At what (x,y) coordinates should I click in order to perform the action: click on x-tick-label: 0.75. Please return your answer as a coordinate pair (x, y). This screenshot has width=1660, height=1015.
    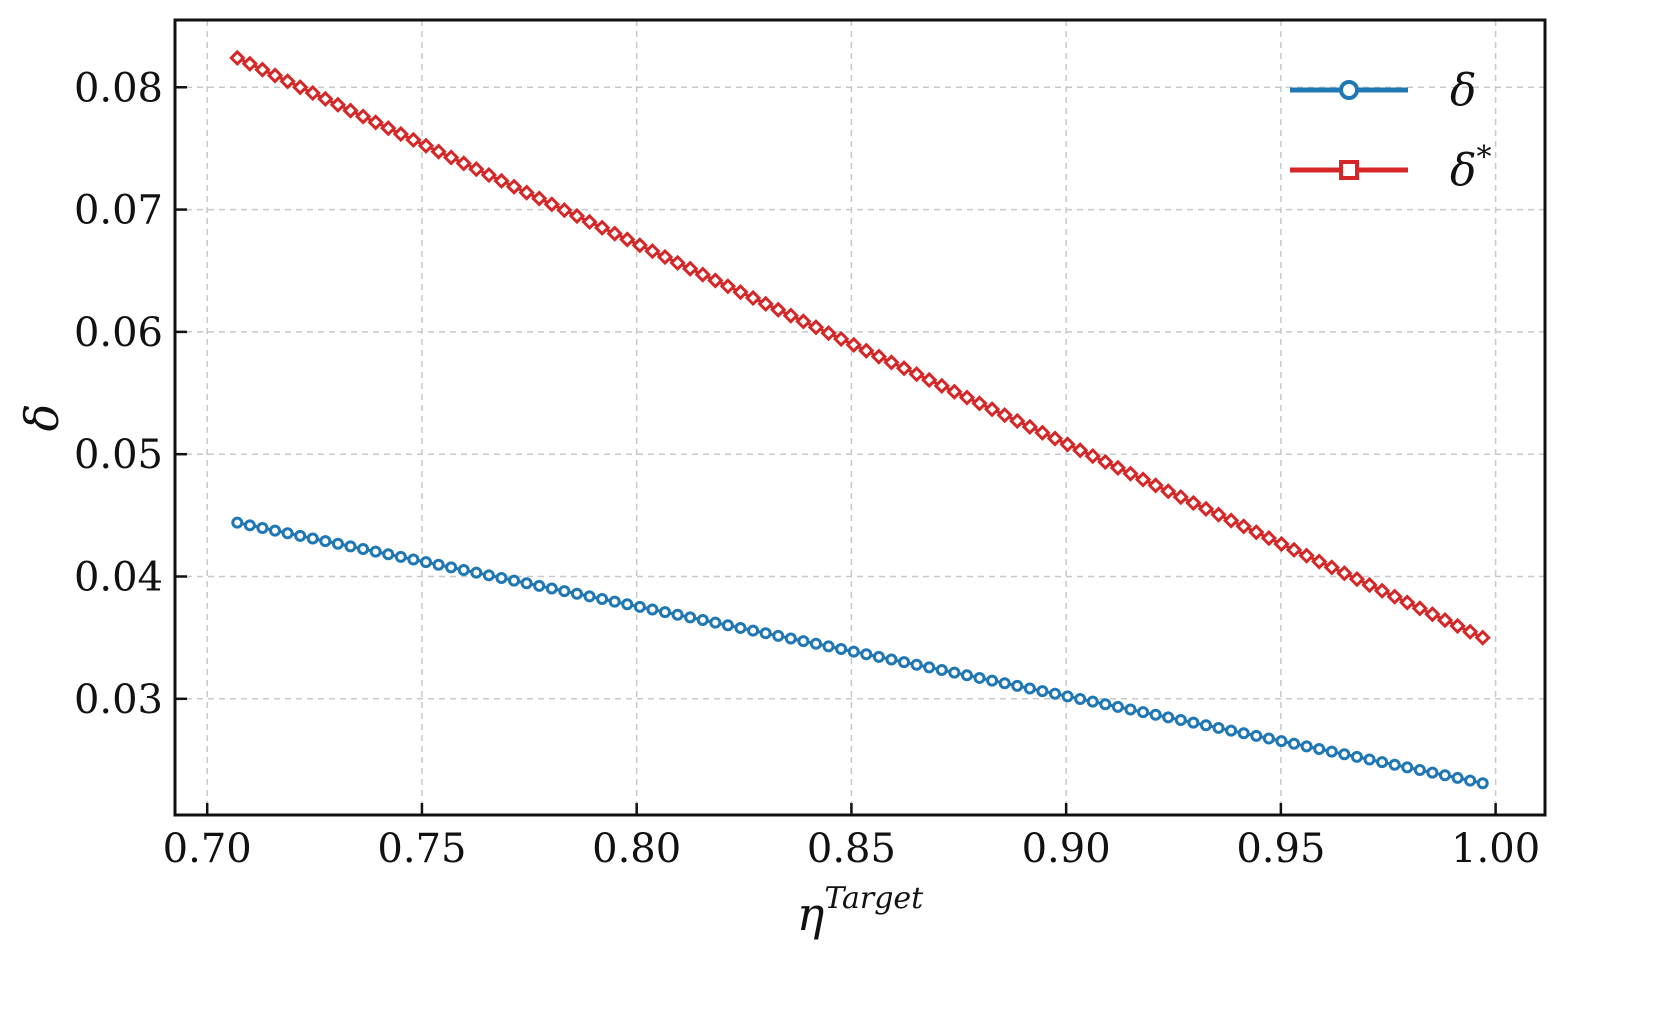
    Looking at the image, I should click on (421, 849).